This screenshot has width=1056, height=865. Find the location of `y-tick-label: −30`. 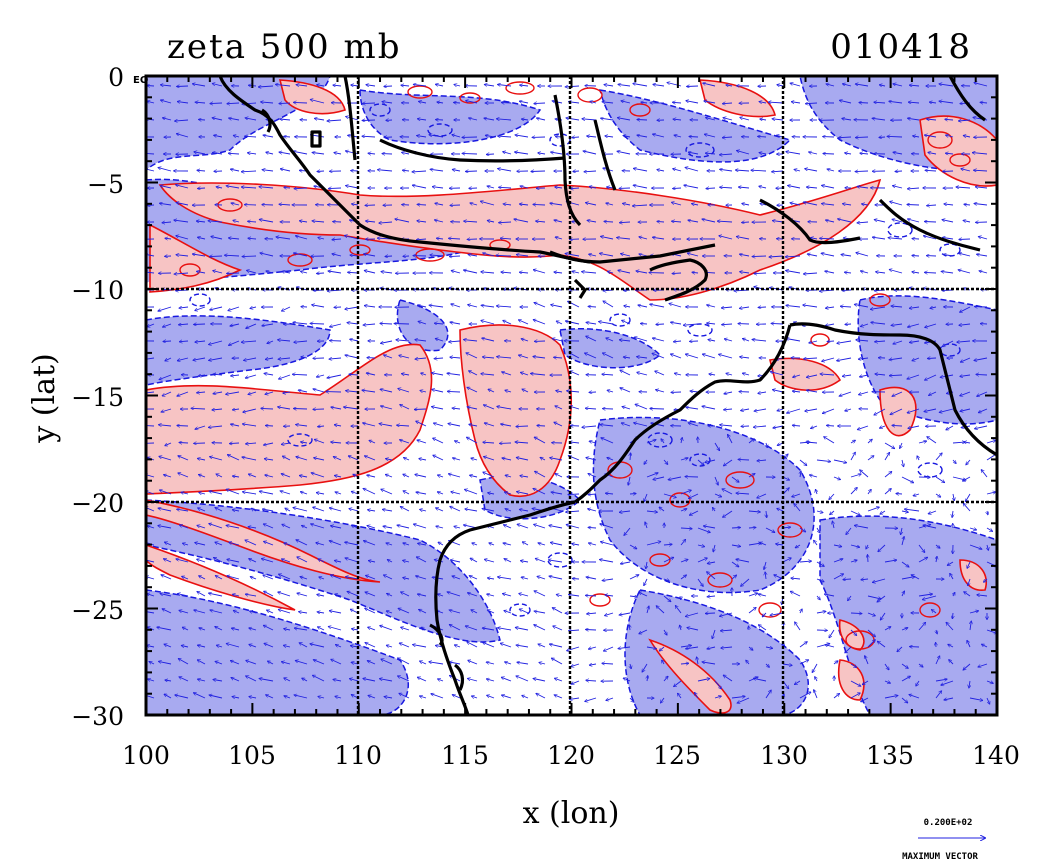

y-tick-label: −30 is located at coordinates (97, 716).